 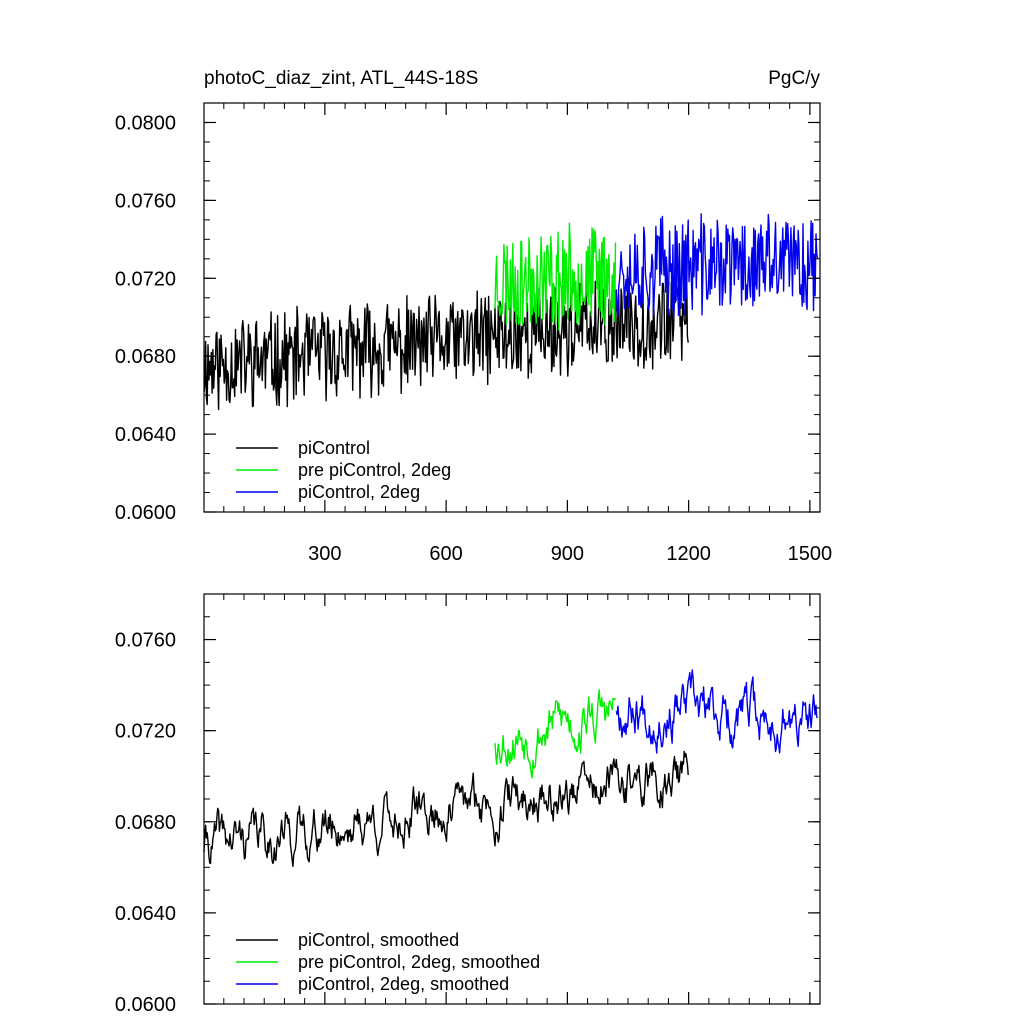 What do you see at coordinates (567, 554) in the screenshot?
I see `x-tick-label-0-2: 900` at bounding box center [567, 554].